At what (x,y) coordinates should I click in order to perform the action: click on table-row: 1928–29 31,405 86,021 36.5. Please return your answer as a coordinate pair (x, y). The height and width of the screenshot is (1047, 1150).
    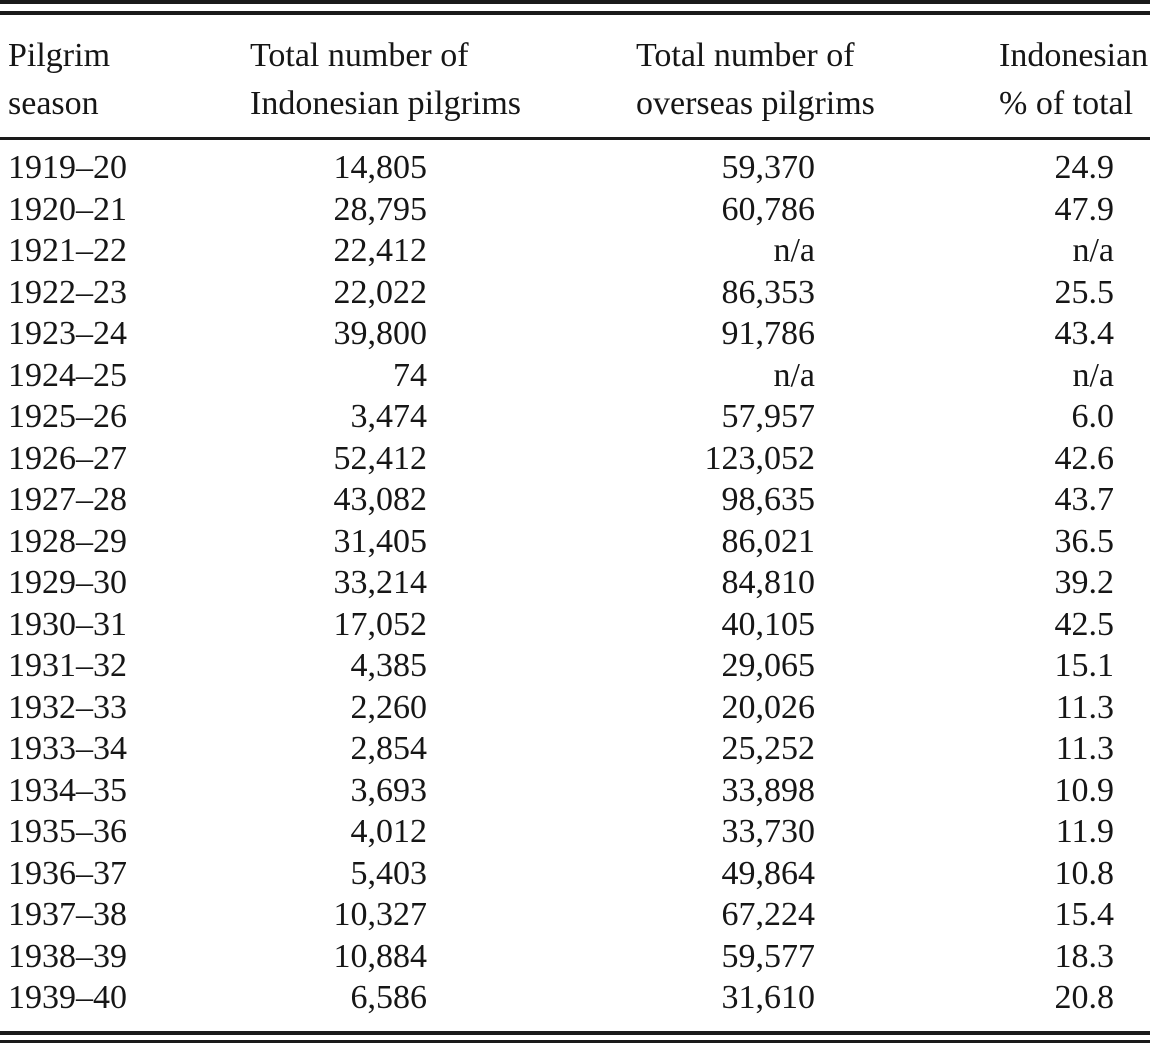
    Looking at the image, I should click on (575, 542).